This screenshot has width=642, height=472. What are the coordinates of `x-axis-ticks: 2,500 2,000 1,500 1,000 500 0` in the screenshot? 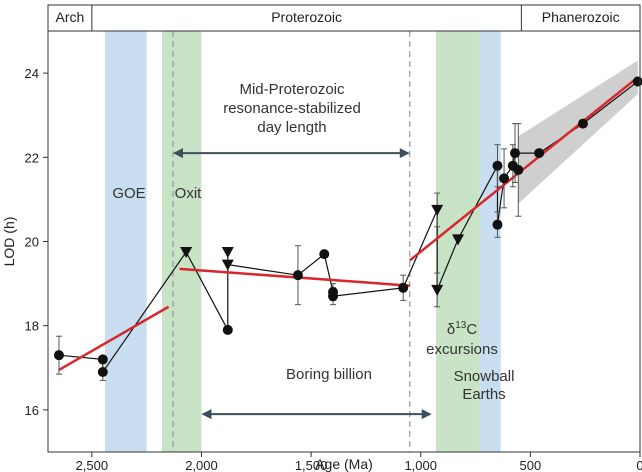 It's located at (359, 462).